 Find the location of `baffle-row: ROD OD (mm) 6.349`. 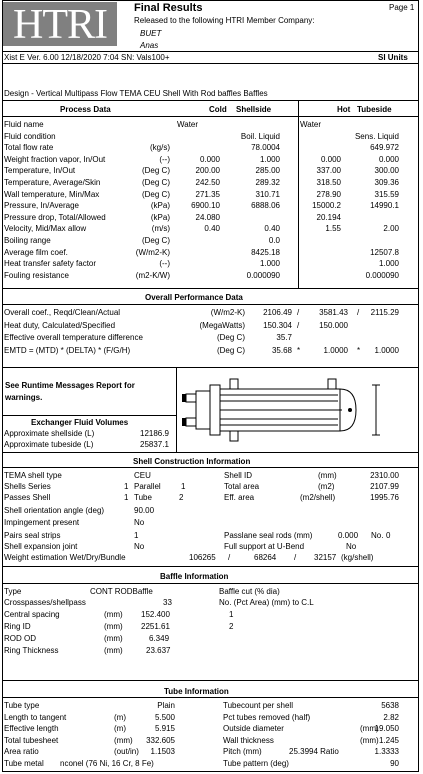

baffle-row: ROD OD (mm) 6.349 is located at coordinates (87, 638).